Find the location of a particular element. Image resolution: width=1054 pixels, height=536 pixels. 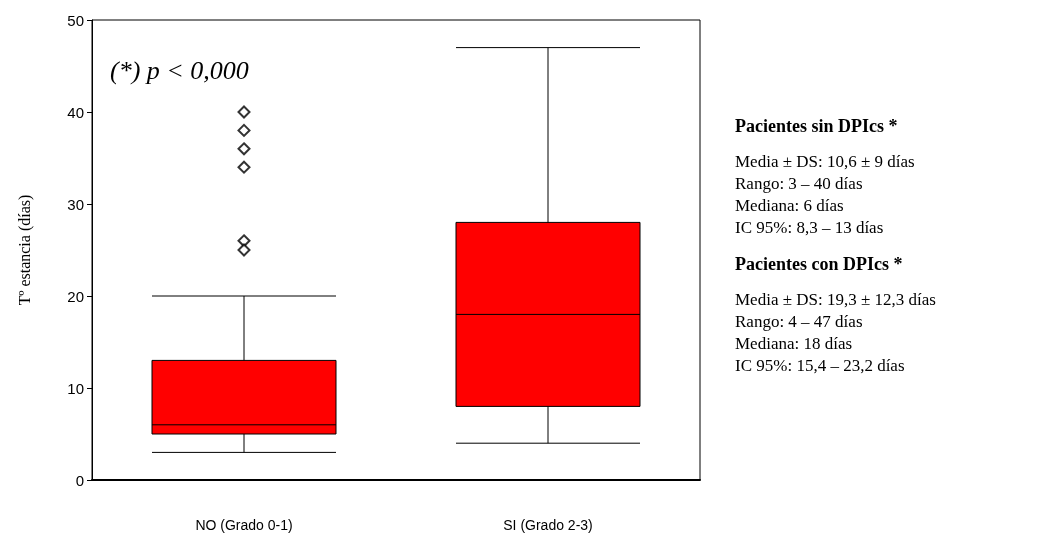

text: Media ± DS: 10,6 ± 9 días is located at coordinates (825, 162).